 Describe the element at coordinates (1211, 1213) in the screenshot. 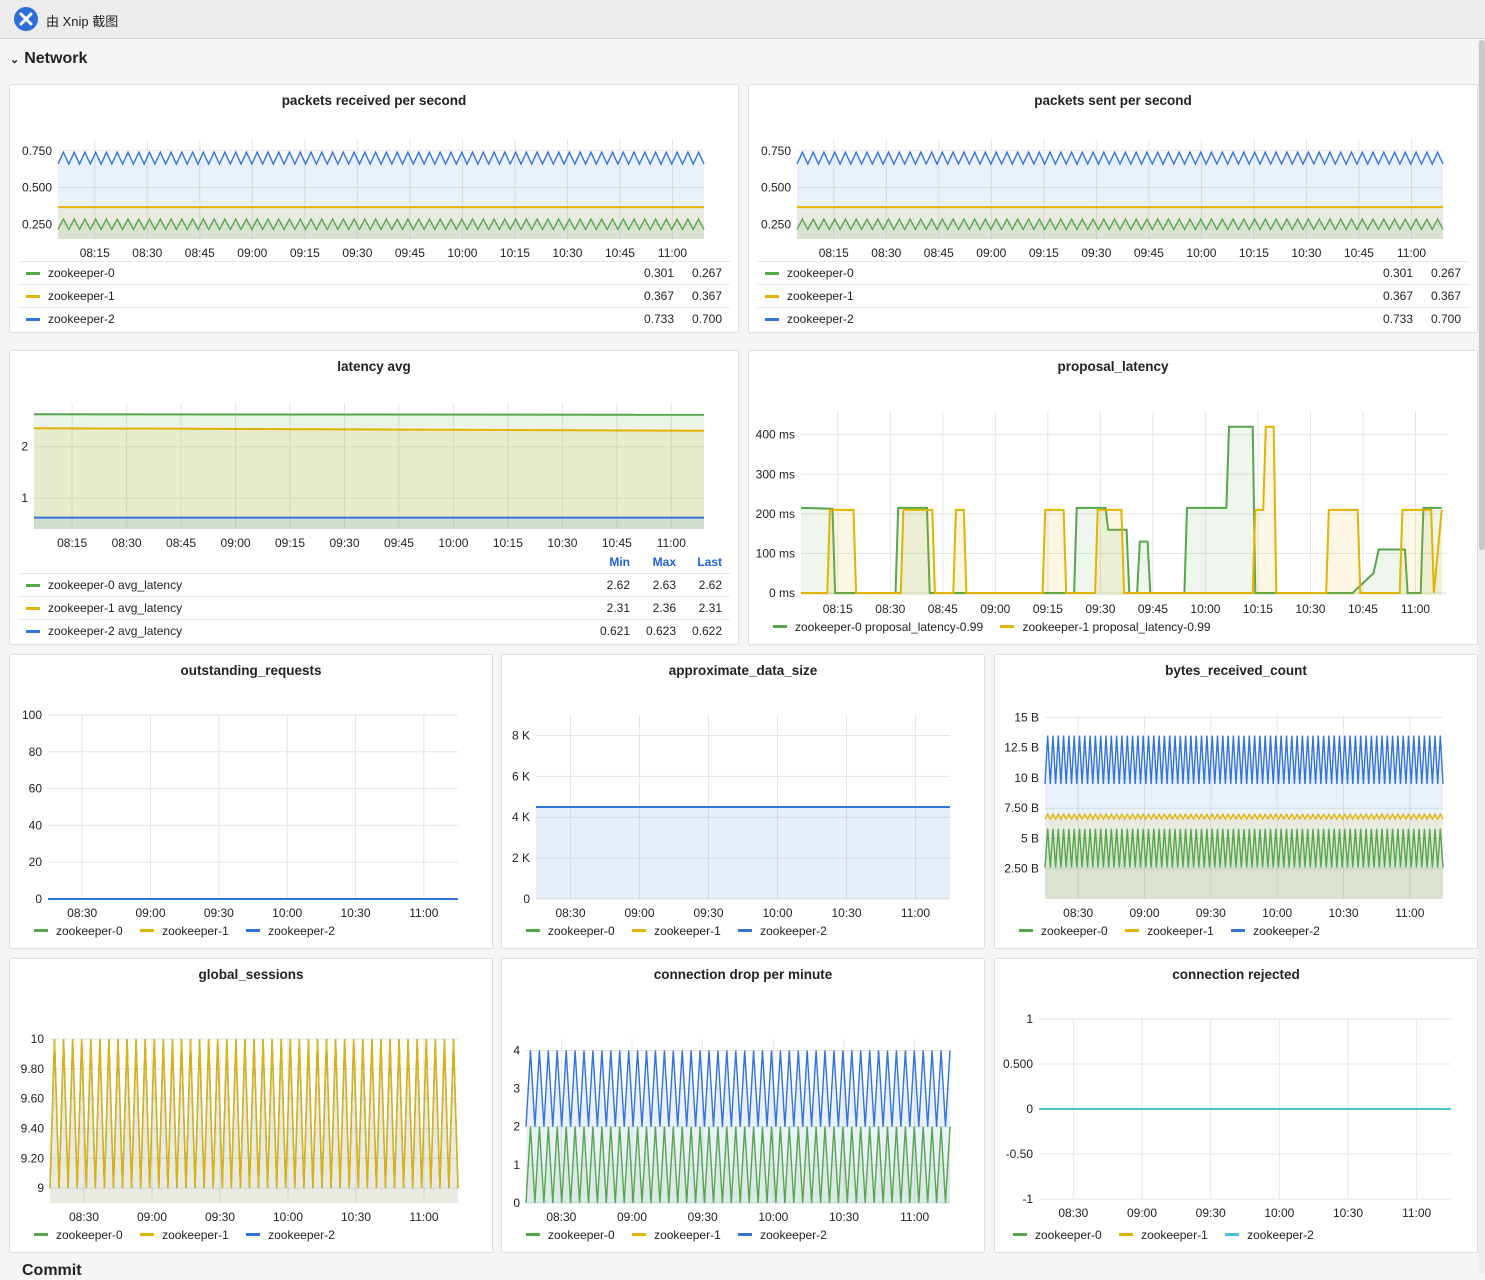

I see `x-tick-label: 09:30` at that location.